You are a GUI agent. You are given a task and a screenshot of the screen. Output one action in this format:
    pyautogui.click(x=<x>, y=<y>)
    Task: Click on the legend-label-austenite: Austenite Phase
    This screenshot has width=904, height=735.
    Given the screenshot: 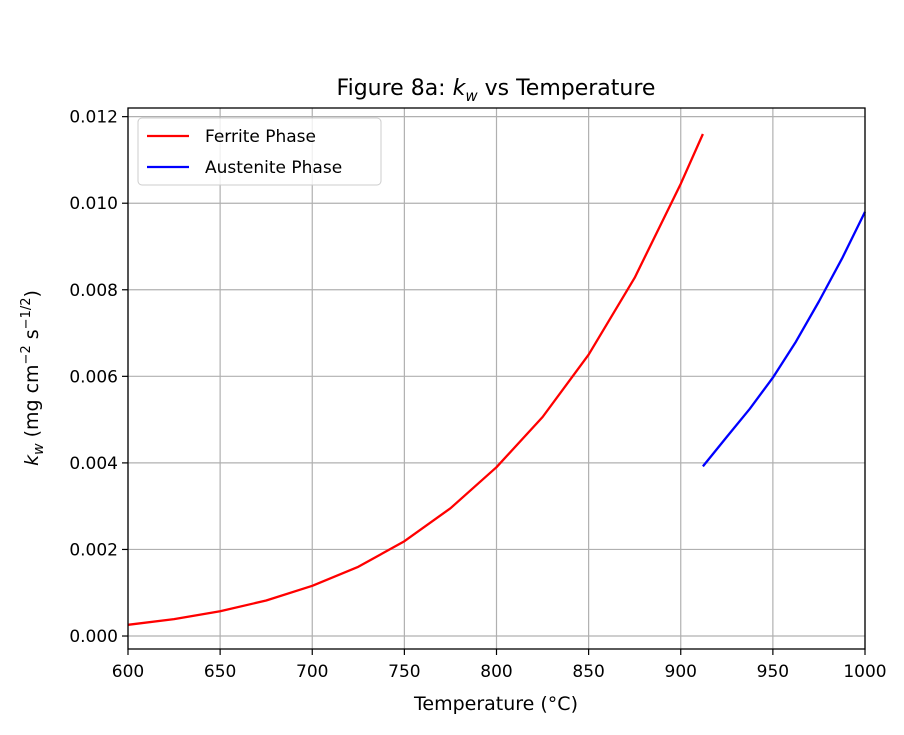 What is the action you would take?
    pyautogui.click(x=273, y=168)
    